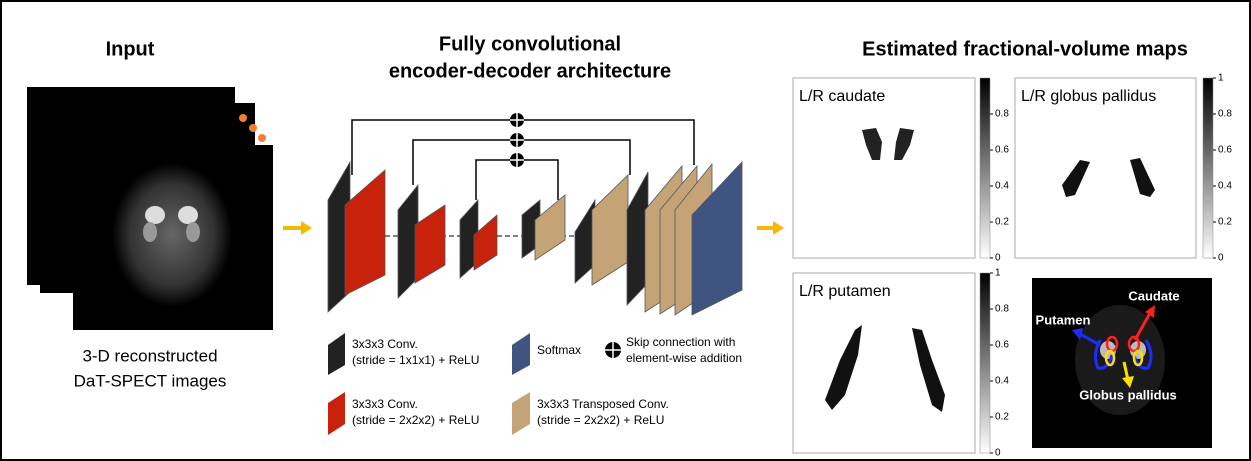 This screenshot has width=1251, height=461. Describe the element at coordinates (1153, 295) in the screenshot. I see `overlay-label: Caudate` at that location.